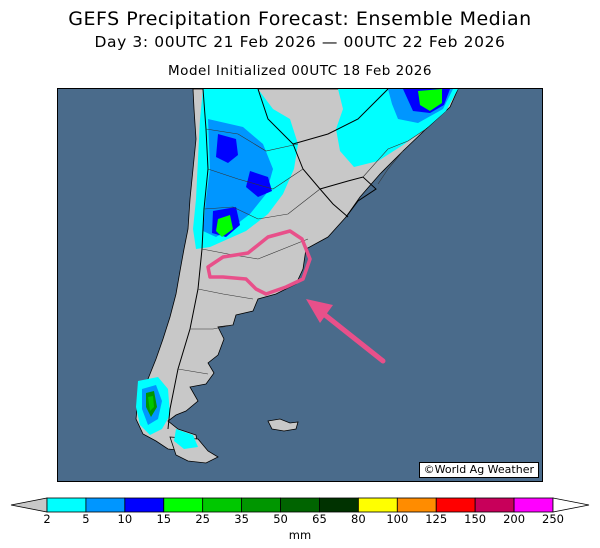 This screenshot has width=600, height=548. What do you see at coordinates (47, 519) in the screenshot?
I see `colorbar-tick-label: 2` at bounding box center [47, 519].